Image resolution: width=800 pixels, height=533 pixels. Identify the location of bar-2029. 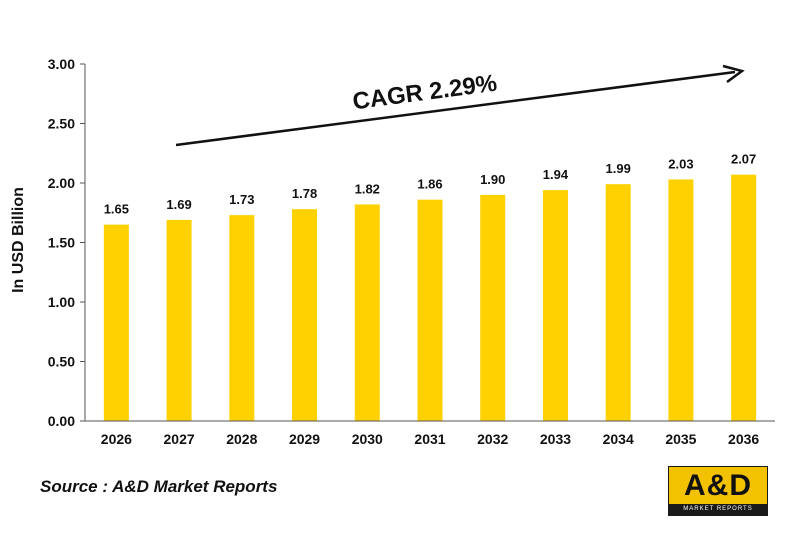
(305, 315).